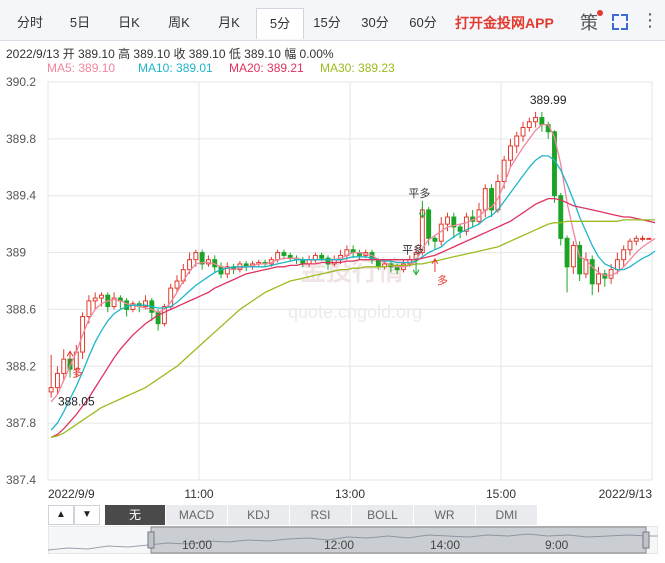 The image size is (665, 563). I want to click on navigator-label: 10:00, so click(197, 545).